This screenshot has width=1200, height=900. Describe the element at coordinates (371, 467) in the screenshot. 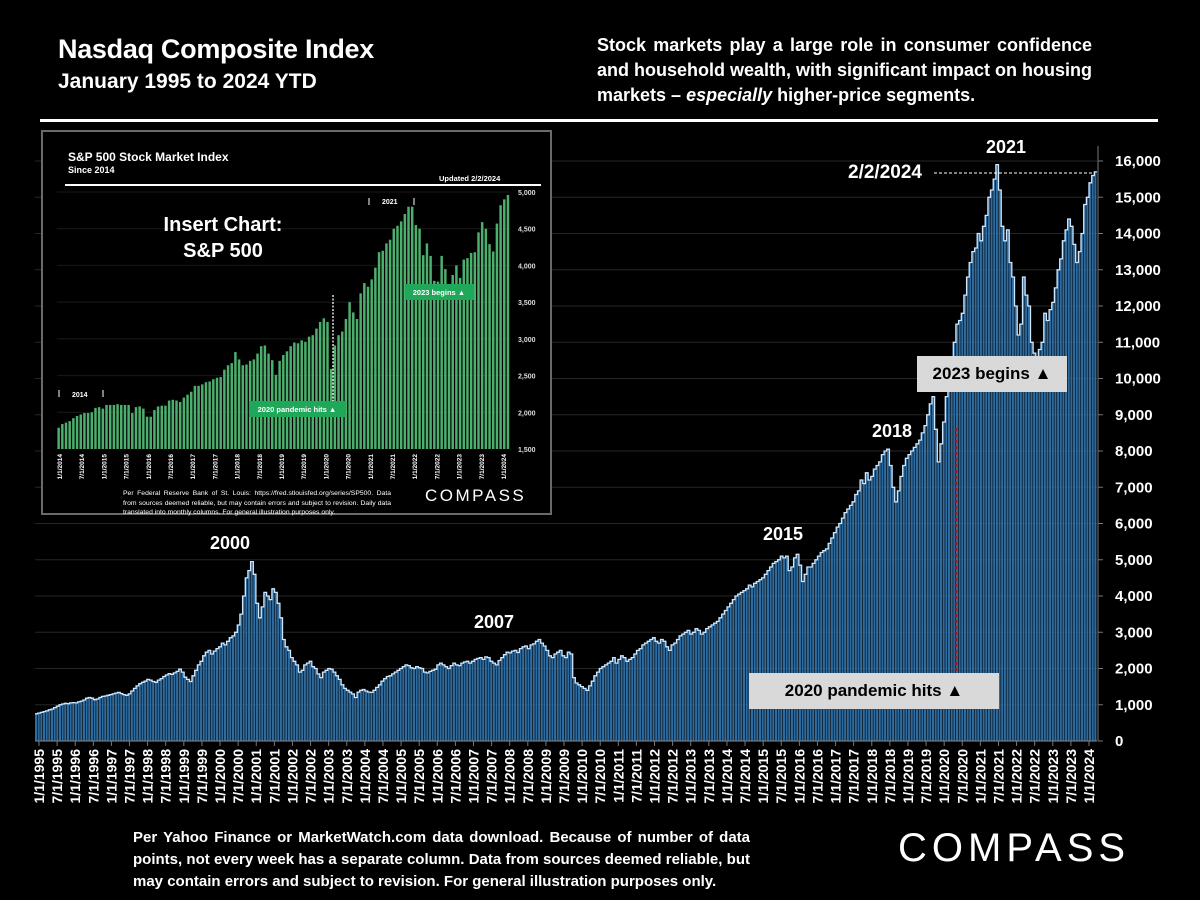

I see `inset-x-tick-label: 1/1/2021` at that location.